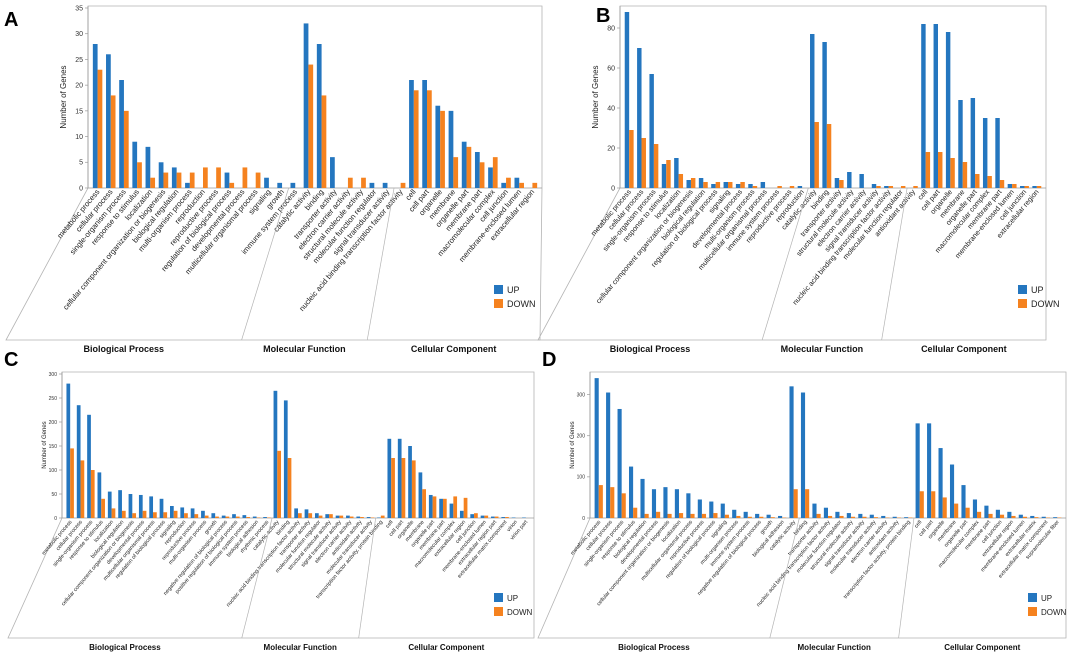 The image size is (1072, 654). Describe the element at coordinates (79, 137) in the screenshot. I see `y-tick-label: 10` at that location.